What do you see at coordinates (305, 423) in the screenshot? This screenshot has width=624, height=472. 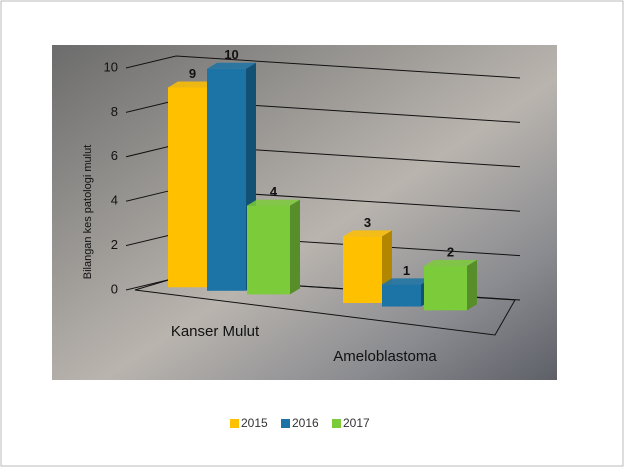 I see `legend-label: 2016` at bounding box center [305, 423].